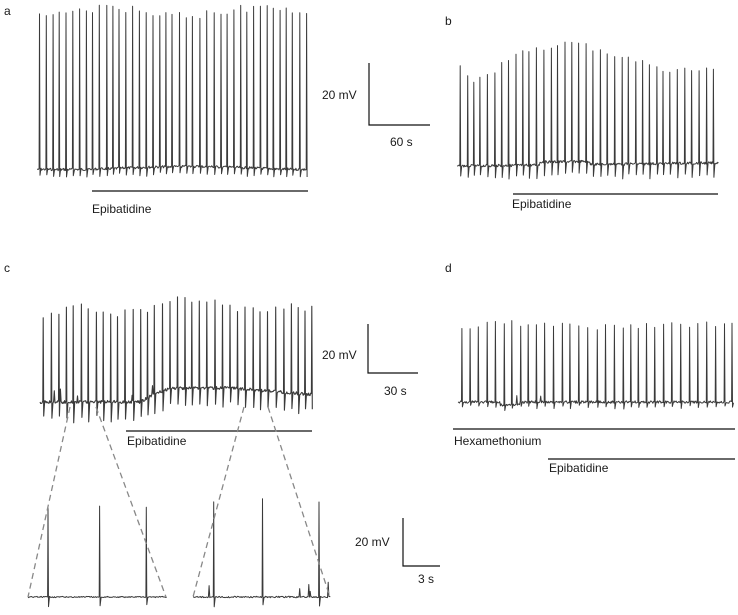  Describe the element at coordinates (401, 142) in the screenshot. I see `scale-time-ab: 60 s` at that location.